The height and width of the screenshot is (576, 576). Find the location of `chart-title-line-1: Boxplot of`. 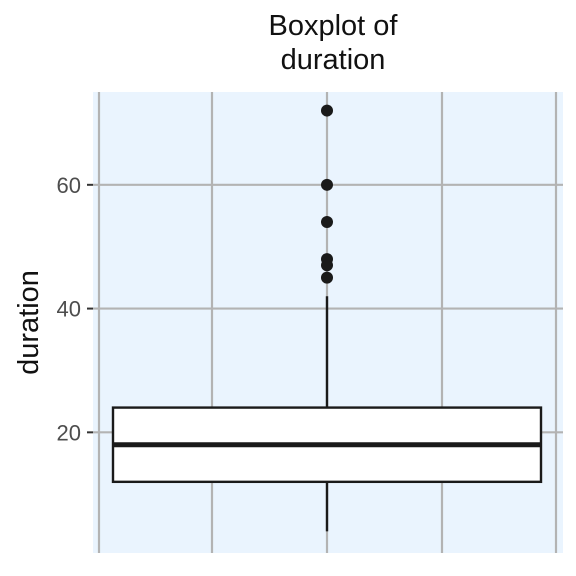

chart-title-line-1: Boxplot of is located at coordinates (333, 26).